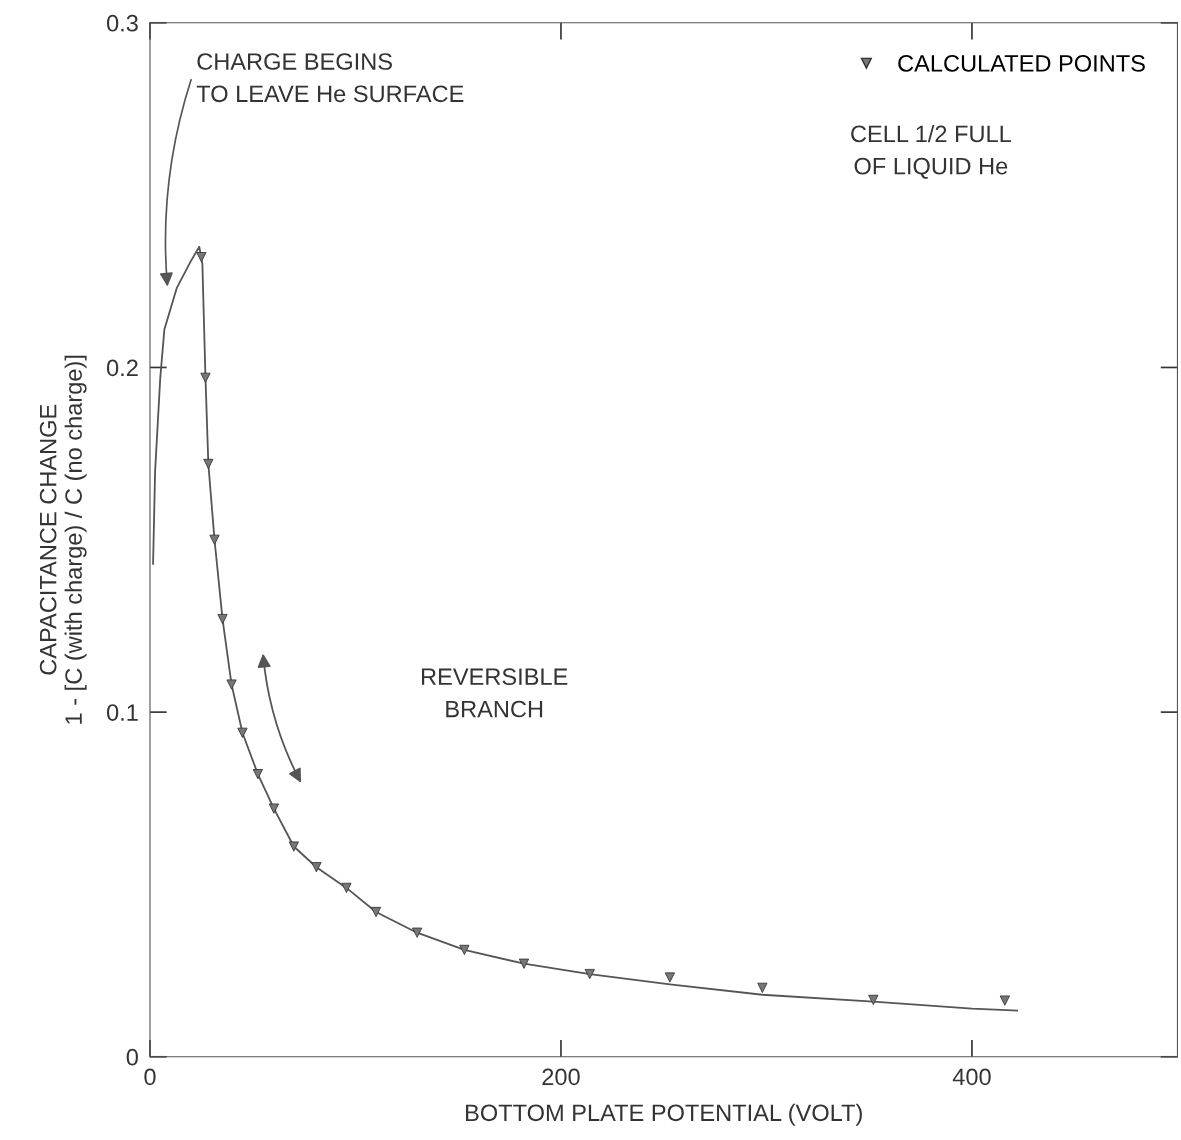 The height and width of the screenshot is (1140, 1181). Describe the element at coordinates (561, 1077) in the screenshot. I see `x-tick-label: 200` at that location.